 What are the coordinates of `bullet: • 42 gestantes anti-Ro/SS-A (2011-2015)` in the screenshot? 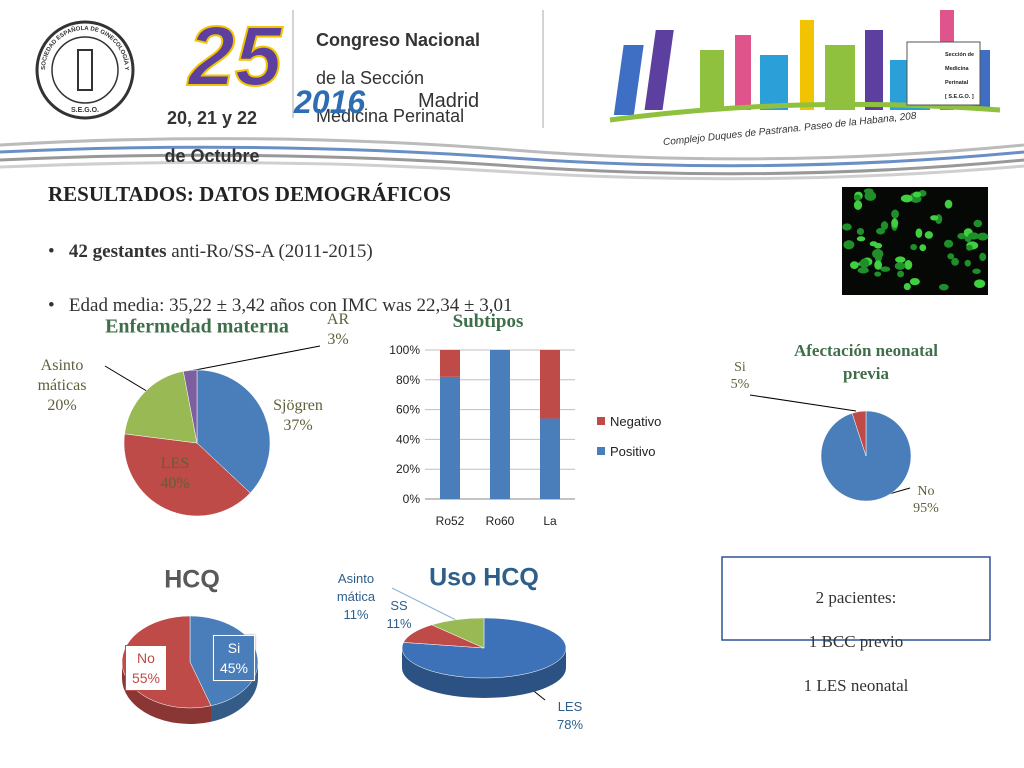 It's located at (210, 251).